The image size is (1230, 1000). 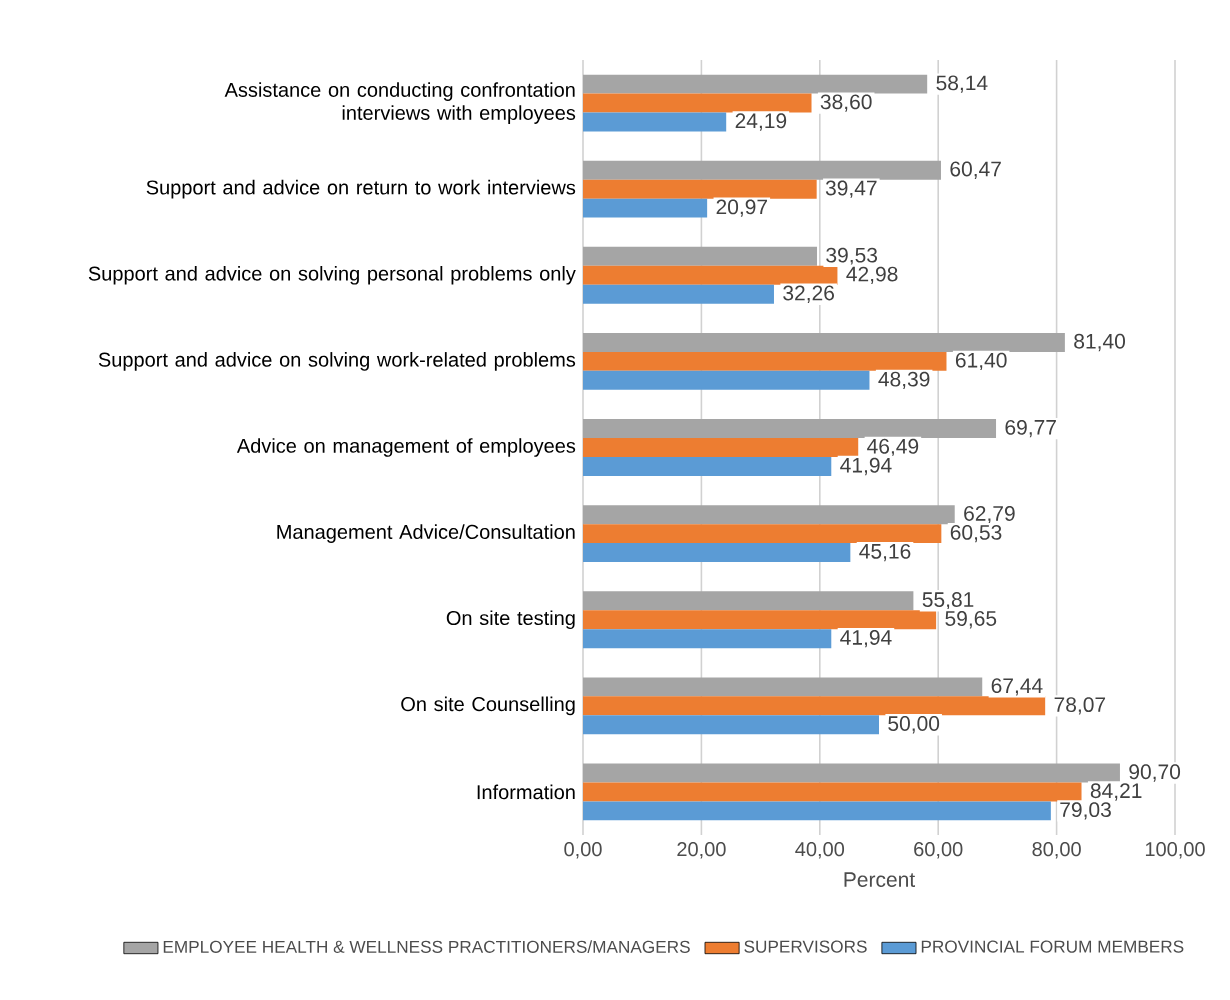 What do you see at coordinates (337, 361) in the screenshot?
I see `y-tick-label: Support and advice on solving work-related problems` at bounding box center [337, 361].